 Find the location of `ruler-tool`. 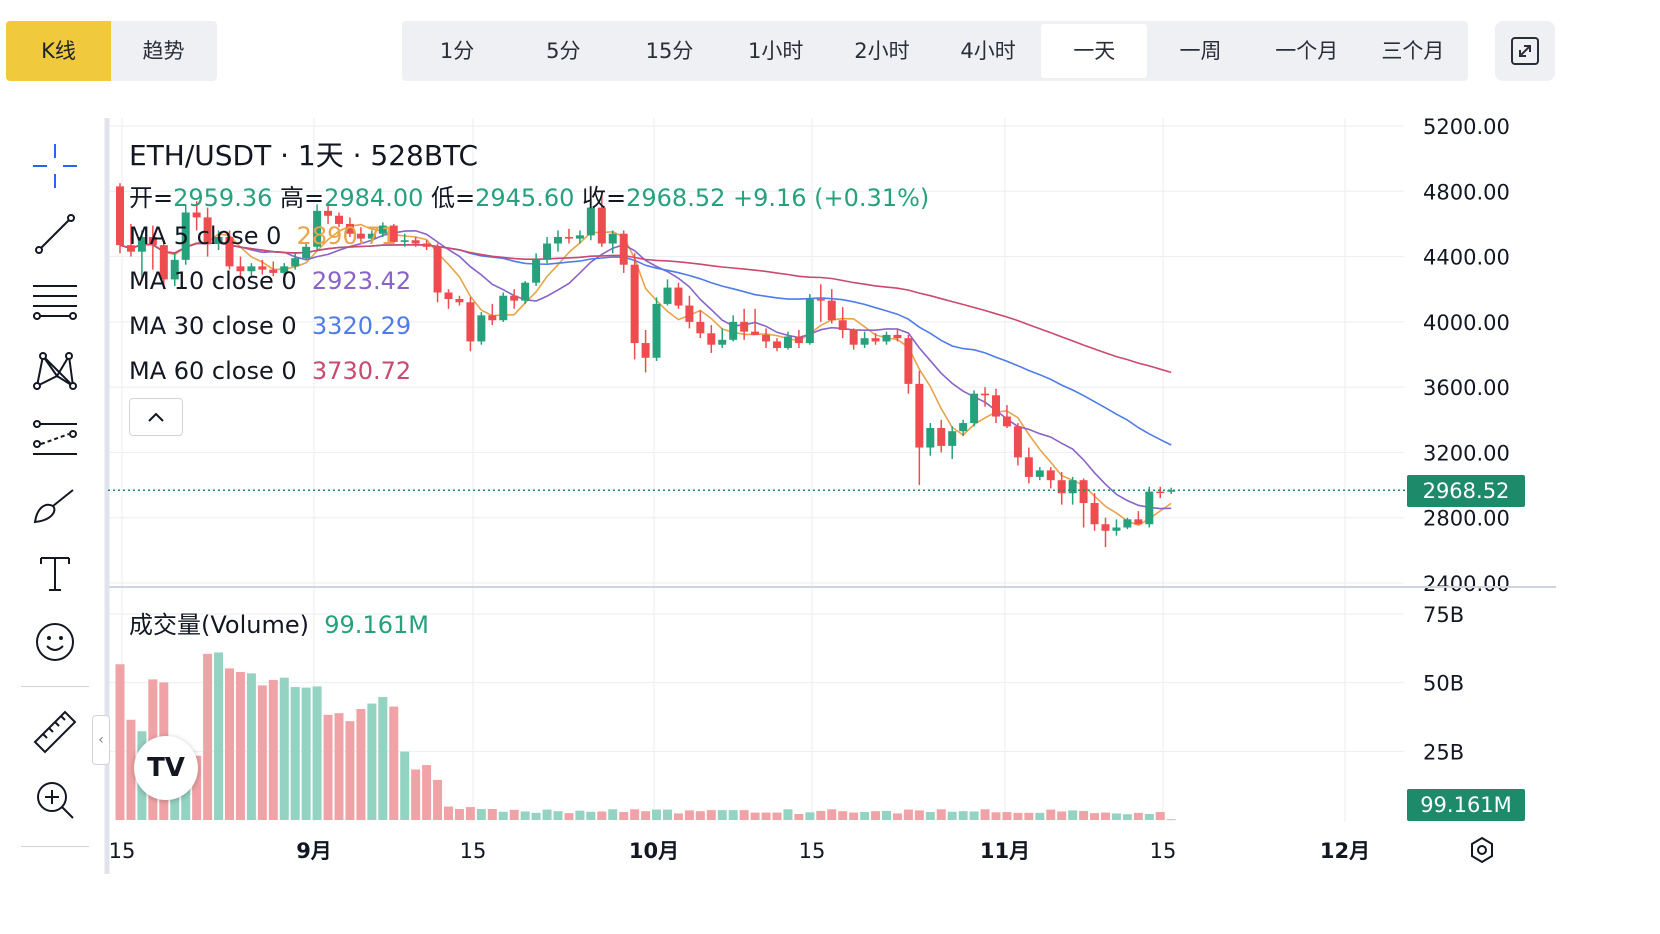

ruler-tool is located at coordinates (55, 732).